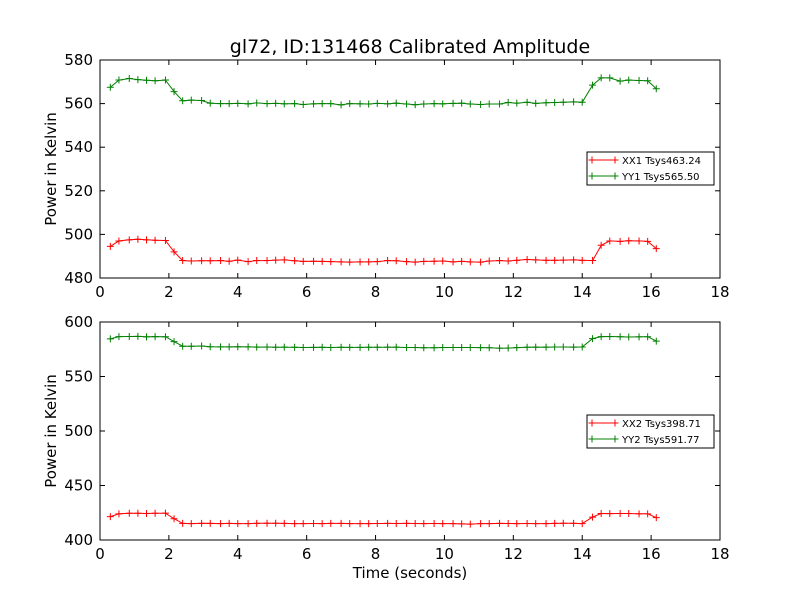 This screenshot has width=800, height=600. I want to click on x-tick-label: 6, so click(307, 292).